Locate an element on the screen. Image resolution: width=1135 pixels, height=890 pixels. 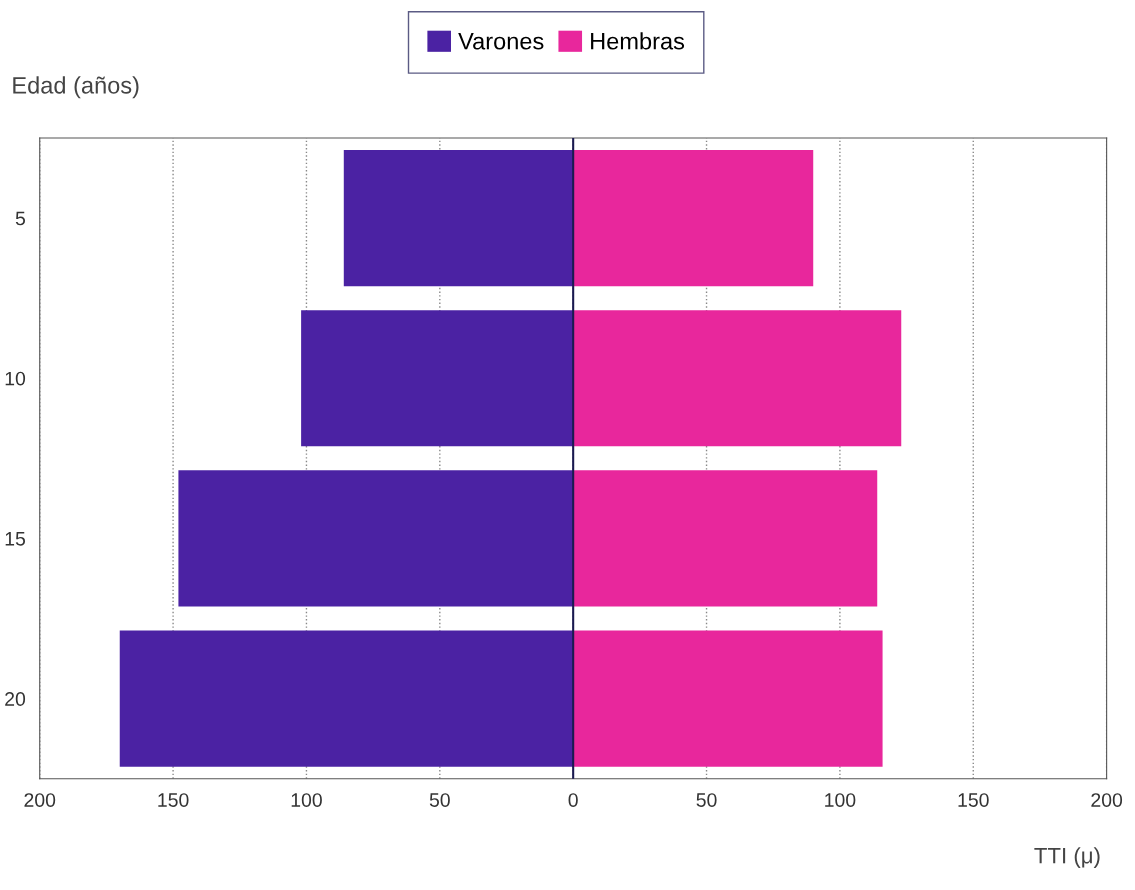
y-axis-title: Edad (años) is located at coordinates (76, 87).